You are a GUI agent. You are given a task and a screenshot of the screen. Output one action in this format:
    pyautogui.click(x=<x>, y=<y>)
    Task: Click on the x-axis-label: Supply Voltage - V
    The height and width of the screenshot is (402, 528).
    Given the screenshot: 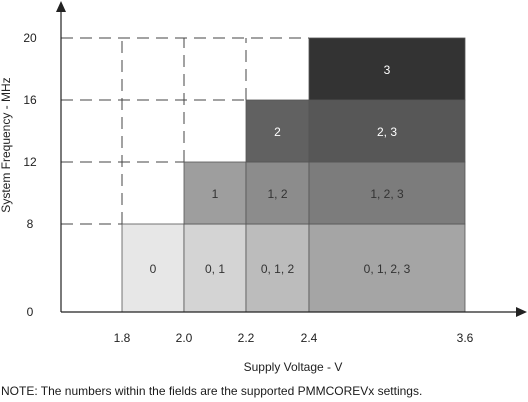 What is the action you would take?
    pyautogui.click(x=293, y=367)
    